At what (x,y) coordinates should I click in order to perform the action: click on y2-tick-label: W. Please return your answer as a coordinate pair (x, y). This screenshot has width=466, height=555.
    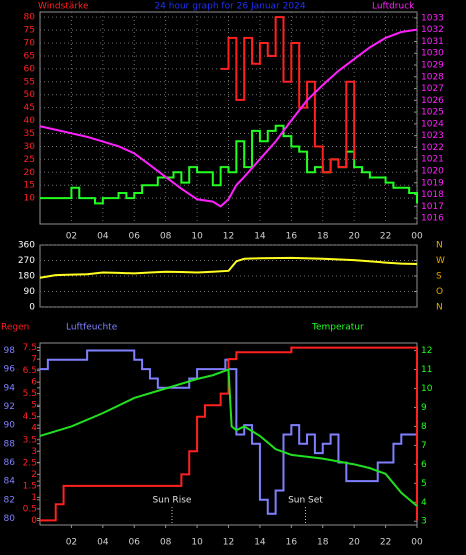
    Looking at the image, I should click on (440, 261).